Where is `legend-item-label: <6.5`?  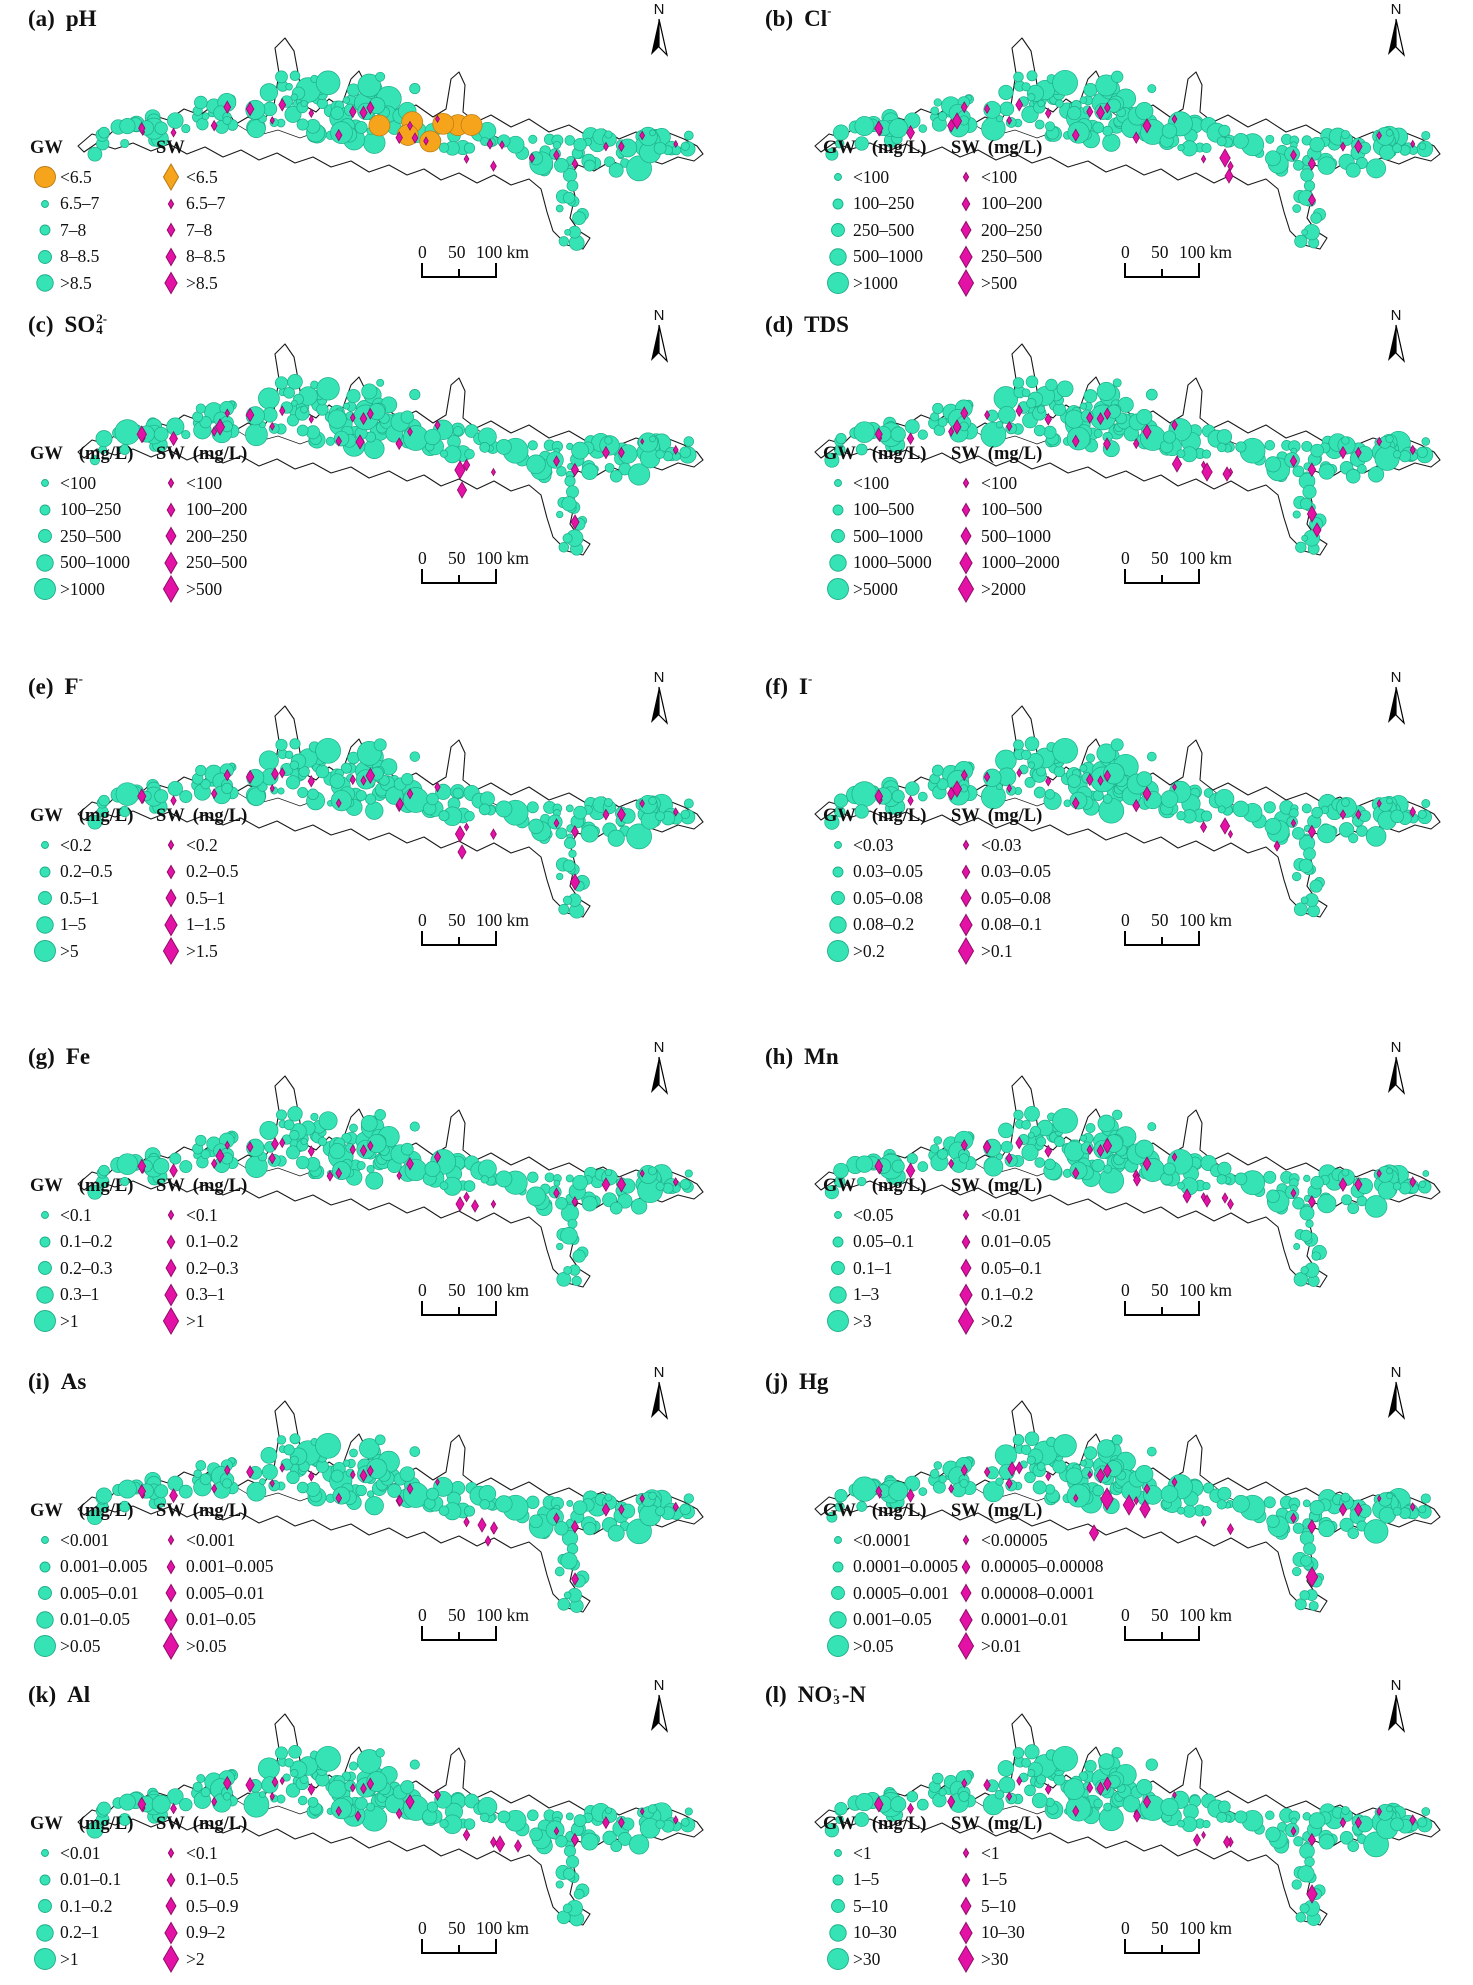
legend-item-label: <6.5 is located at coordinates (76, 176).